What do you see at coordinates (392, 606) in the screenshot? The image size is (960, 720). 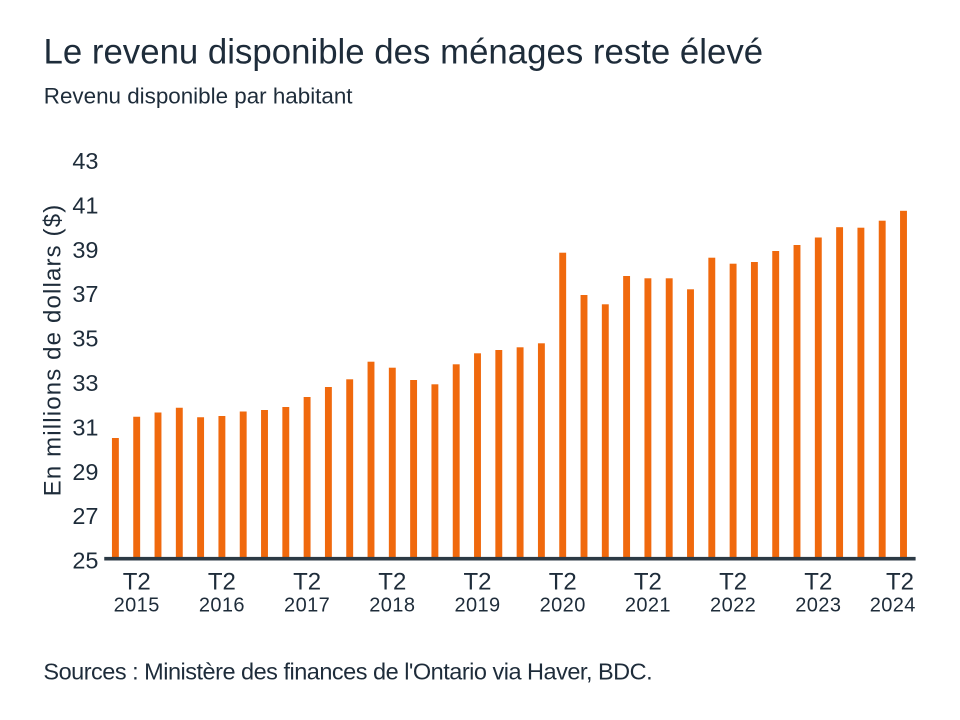 I see `svg-text: 2018` at bounding box center [392, 606].